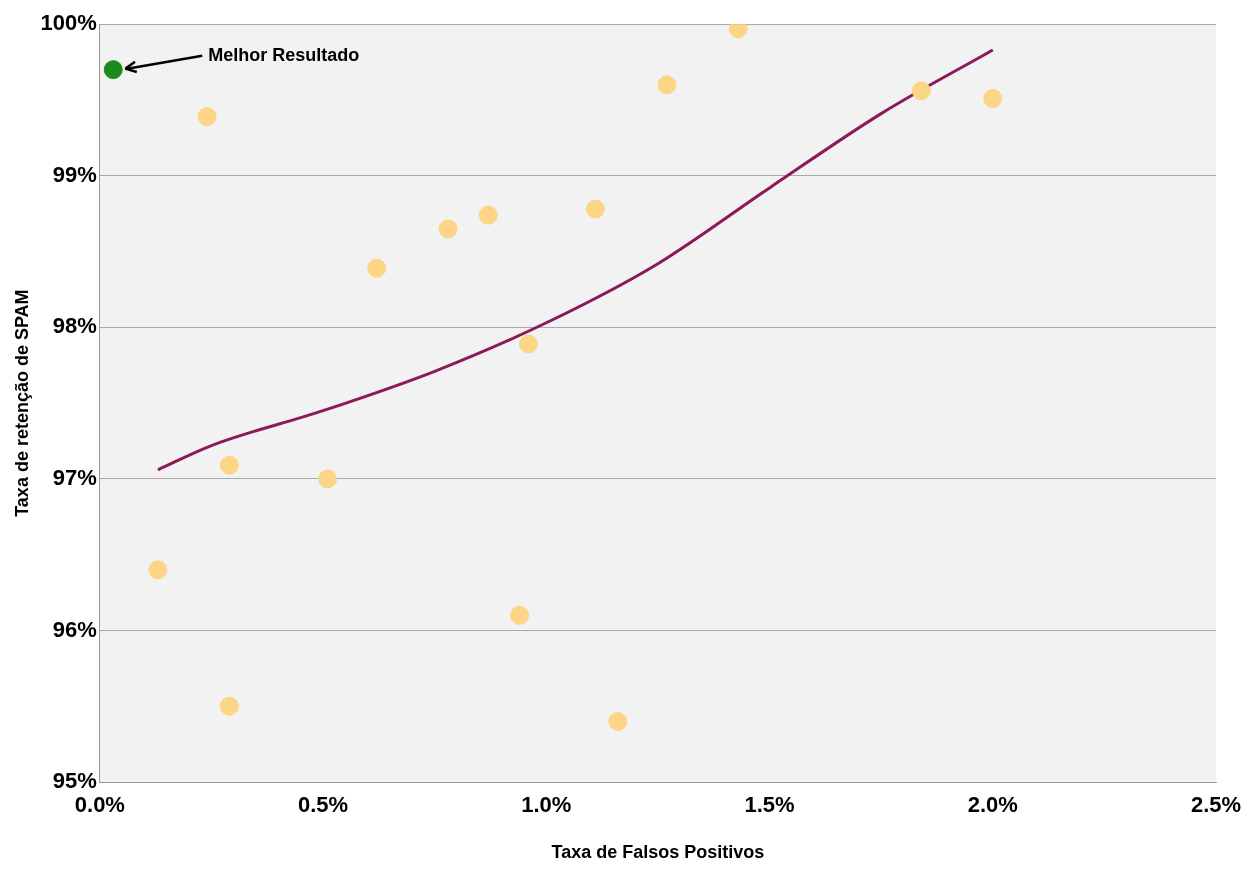 Image resolution: width=1254 pixels, height=879 pixels. Describe the element at coordinates (284, 54) in the screenshot. I see `annotation: Melhor Resultado` at that location.